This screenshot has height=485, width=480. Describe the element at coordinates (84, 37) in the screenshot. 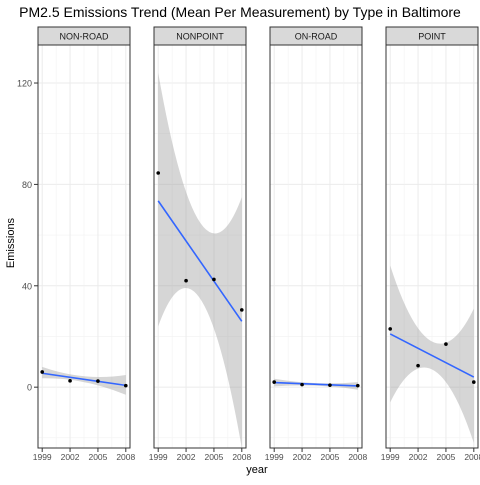

I see `facet-strip-label: NON-ROAD` at that location.